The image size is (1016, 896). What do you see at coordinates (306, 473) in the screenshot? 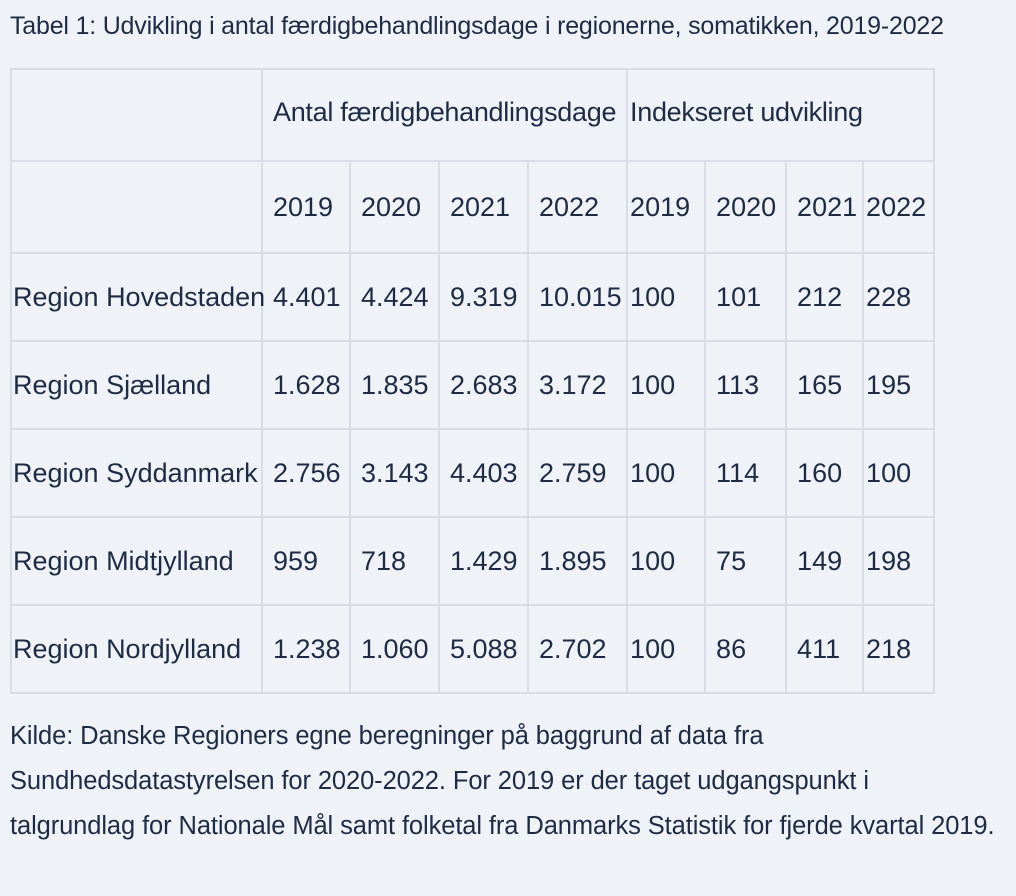
I see `table-cell: 2.756` at bounding box center [306, 473].